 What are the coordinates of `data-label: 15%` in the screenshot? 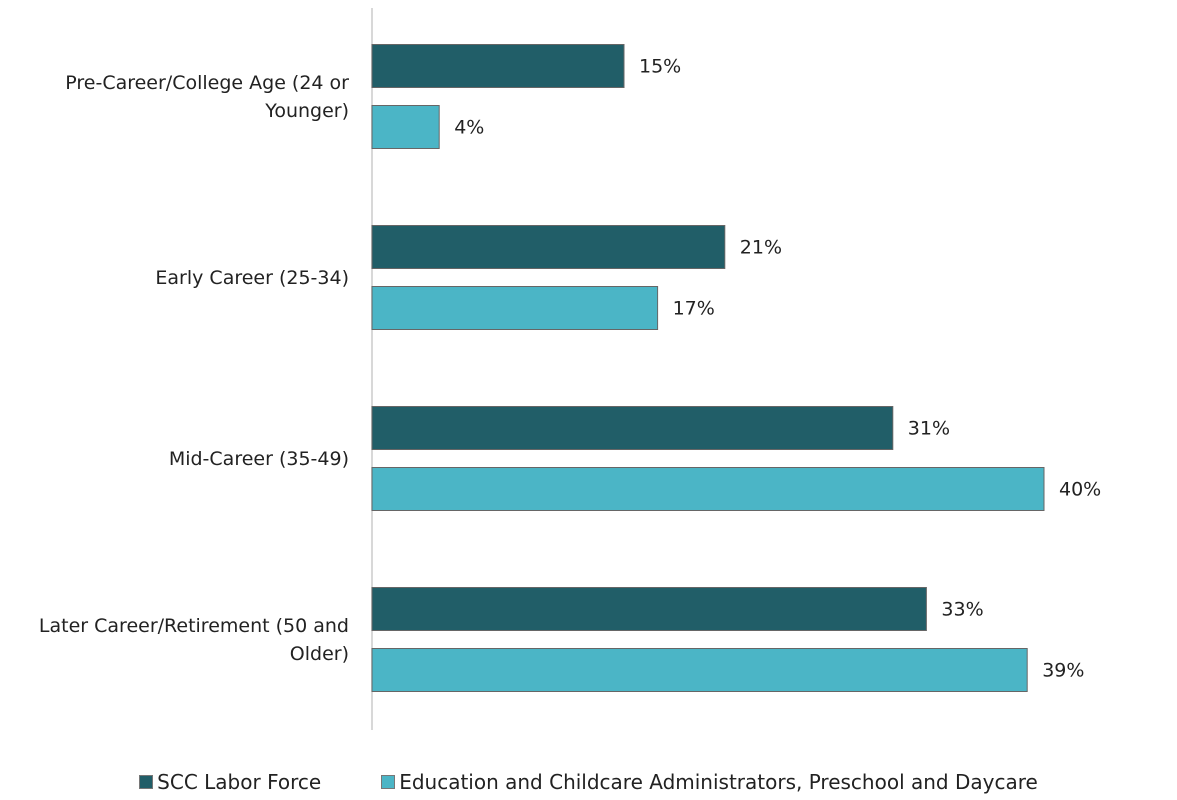 It's located at (660, 67).